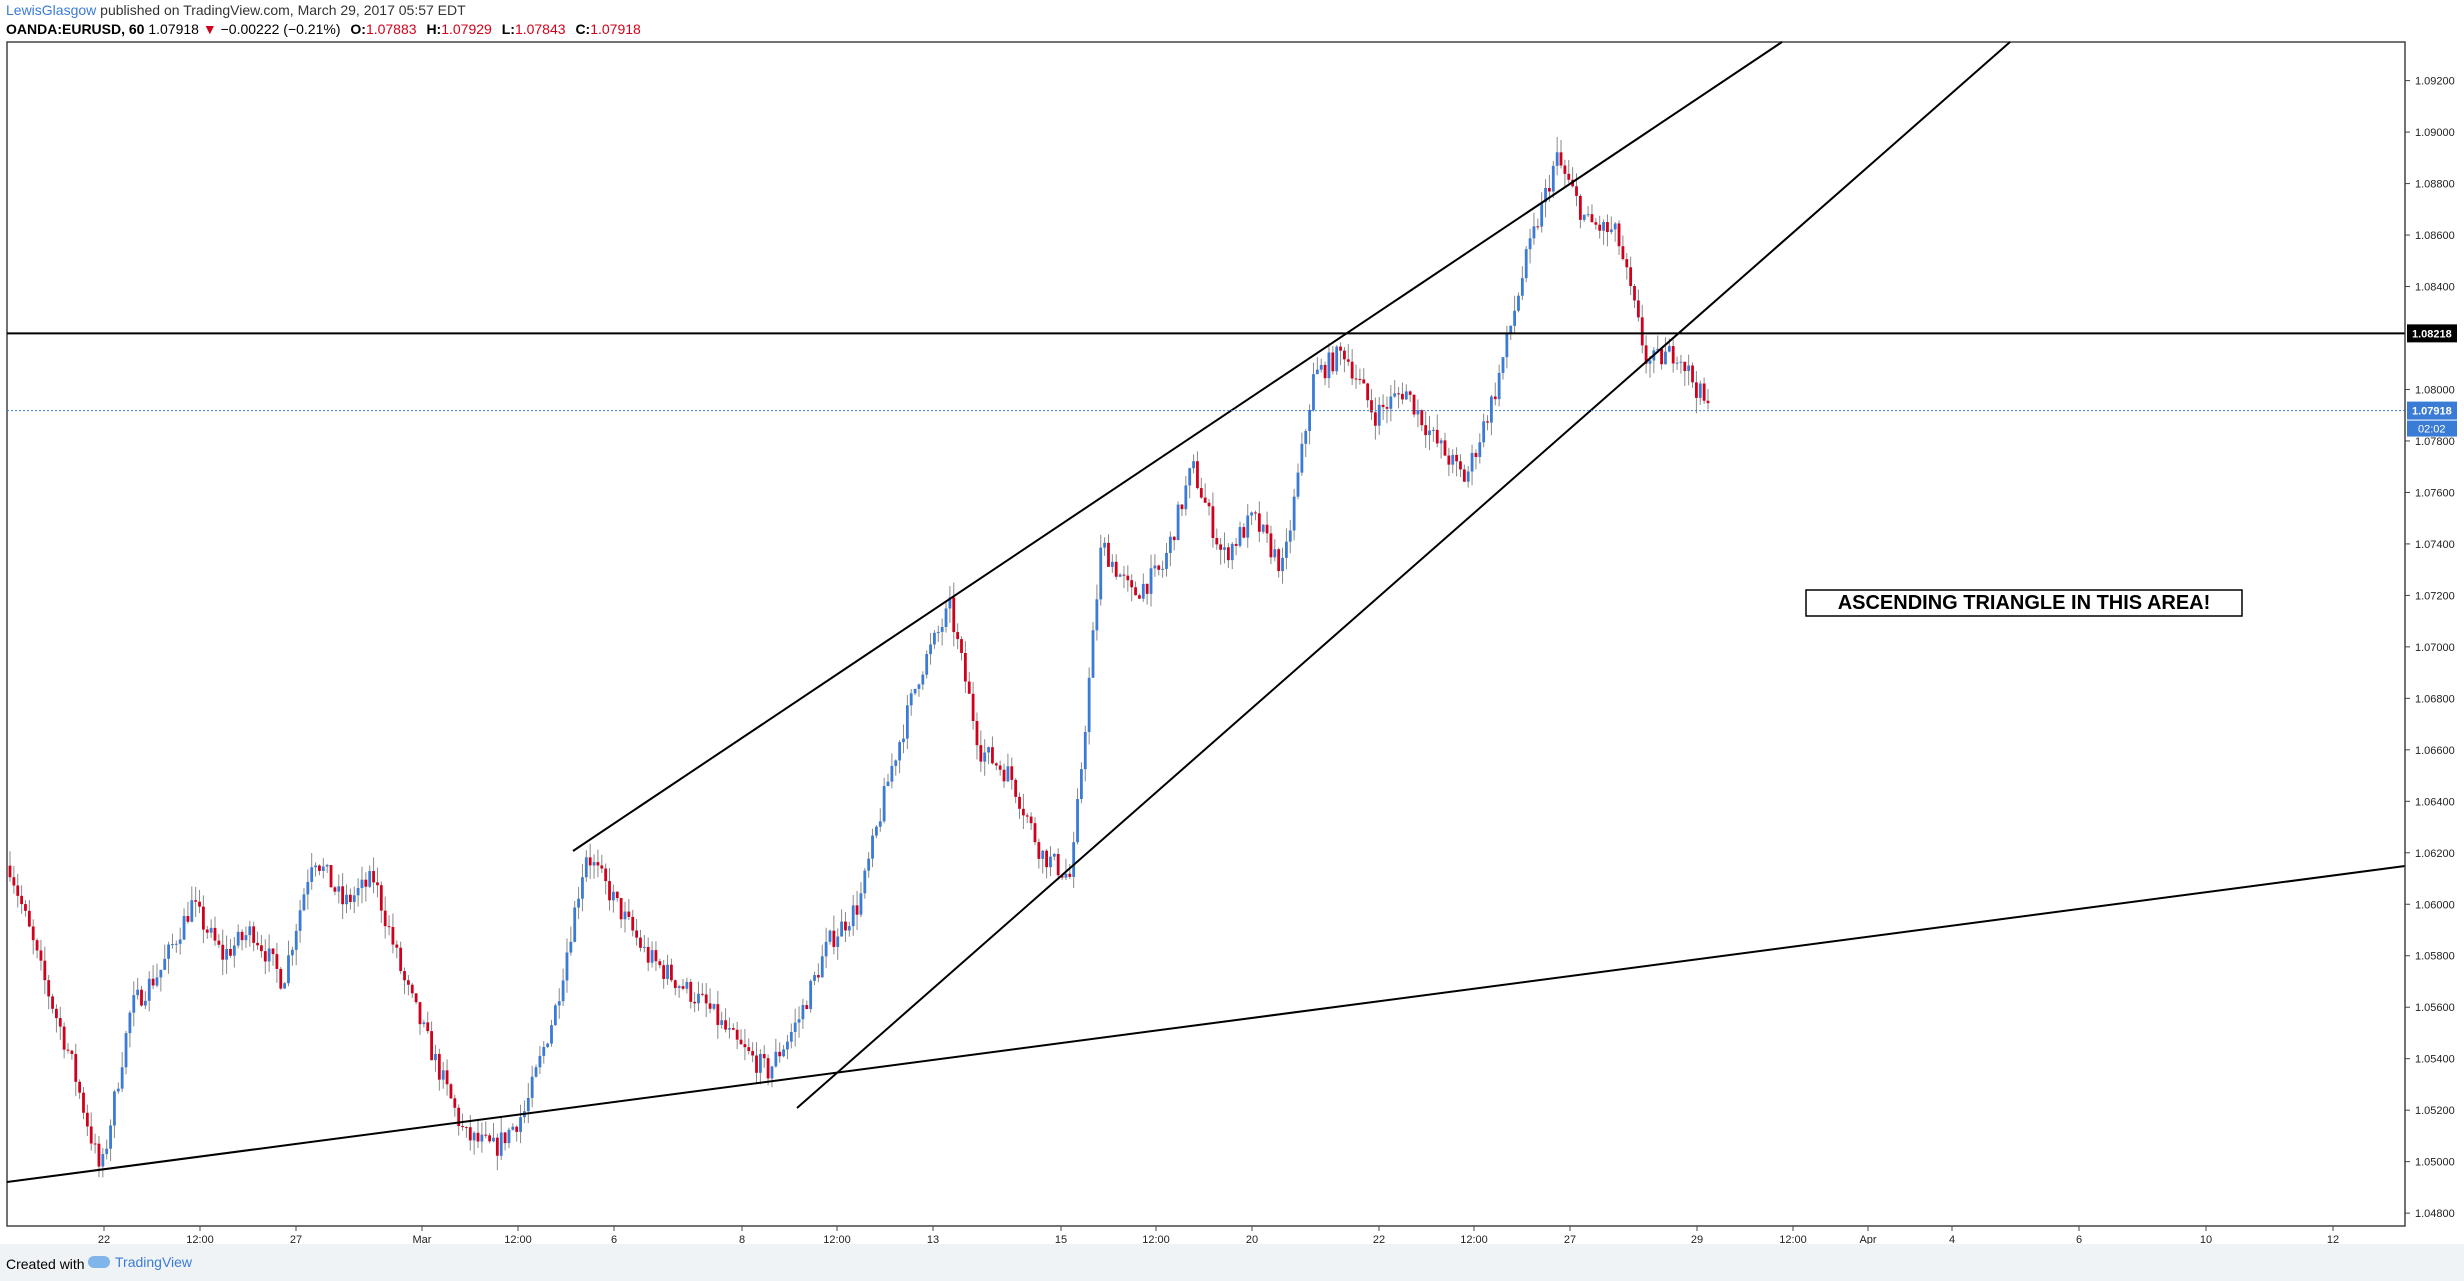  I want to click on time-tick-label: 29, so click(1697, 1239).